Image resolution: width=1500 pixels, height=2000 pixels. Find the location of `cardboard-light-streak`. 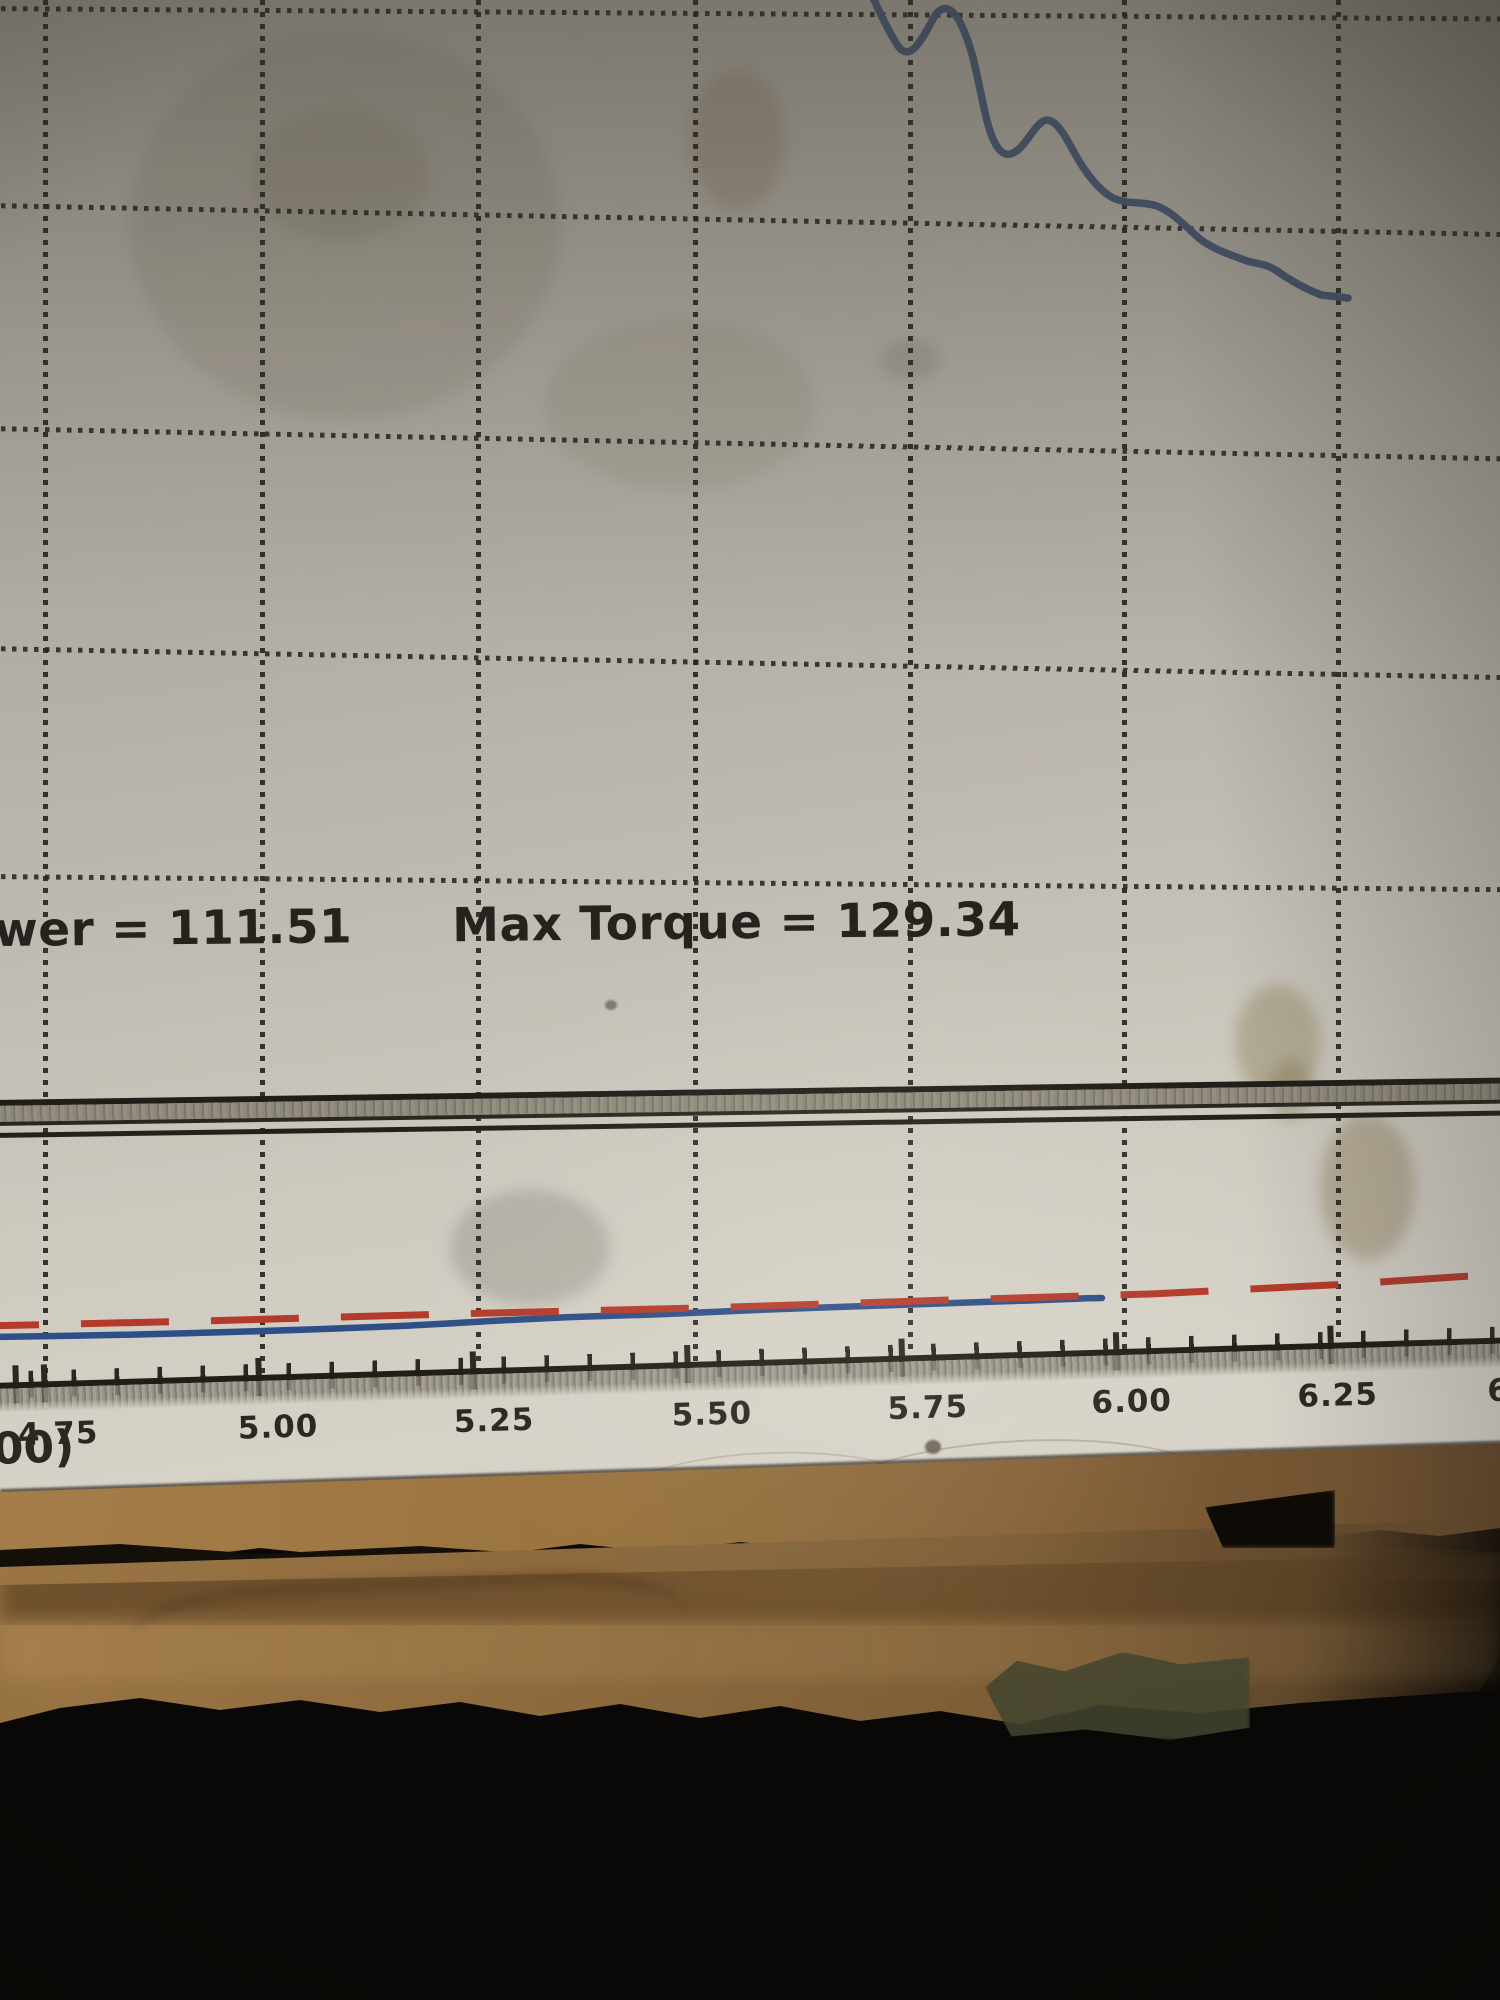

cardboard-light-streak is located at coordinates (750, 1650).